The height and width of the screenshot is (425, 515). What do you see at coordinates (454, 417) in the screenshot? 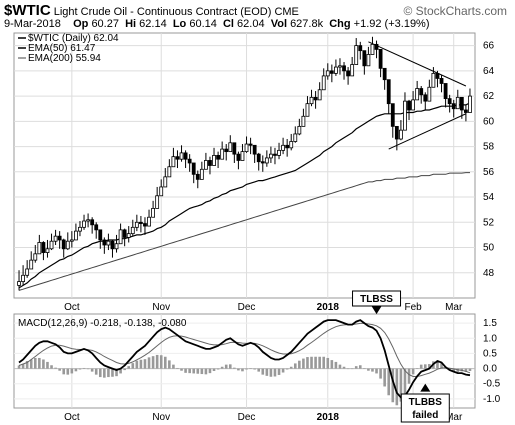
I see `macd-month-label: Mar` at bounding box center [454, 417].